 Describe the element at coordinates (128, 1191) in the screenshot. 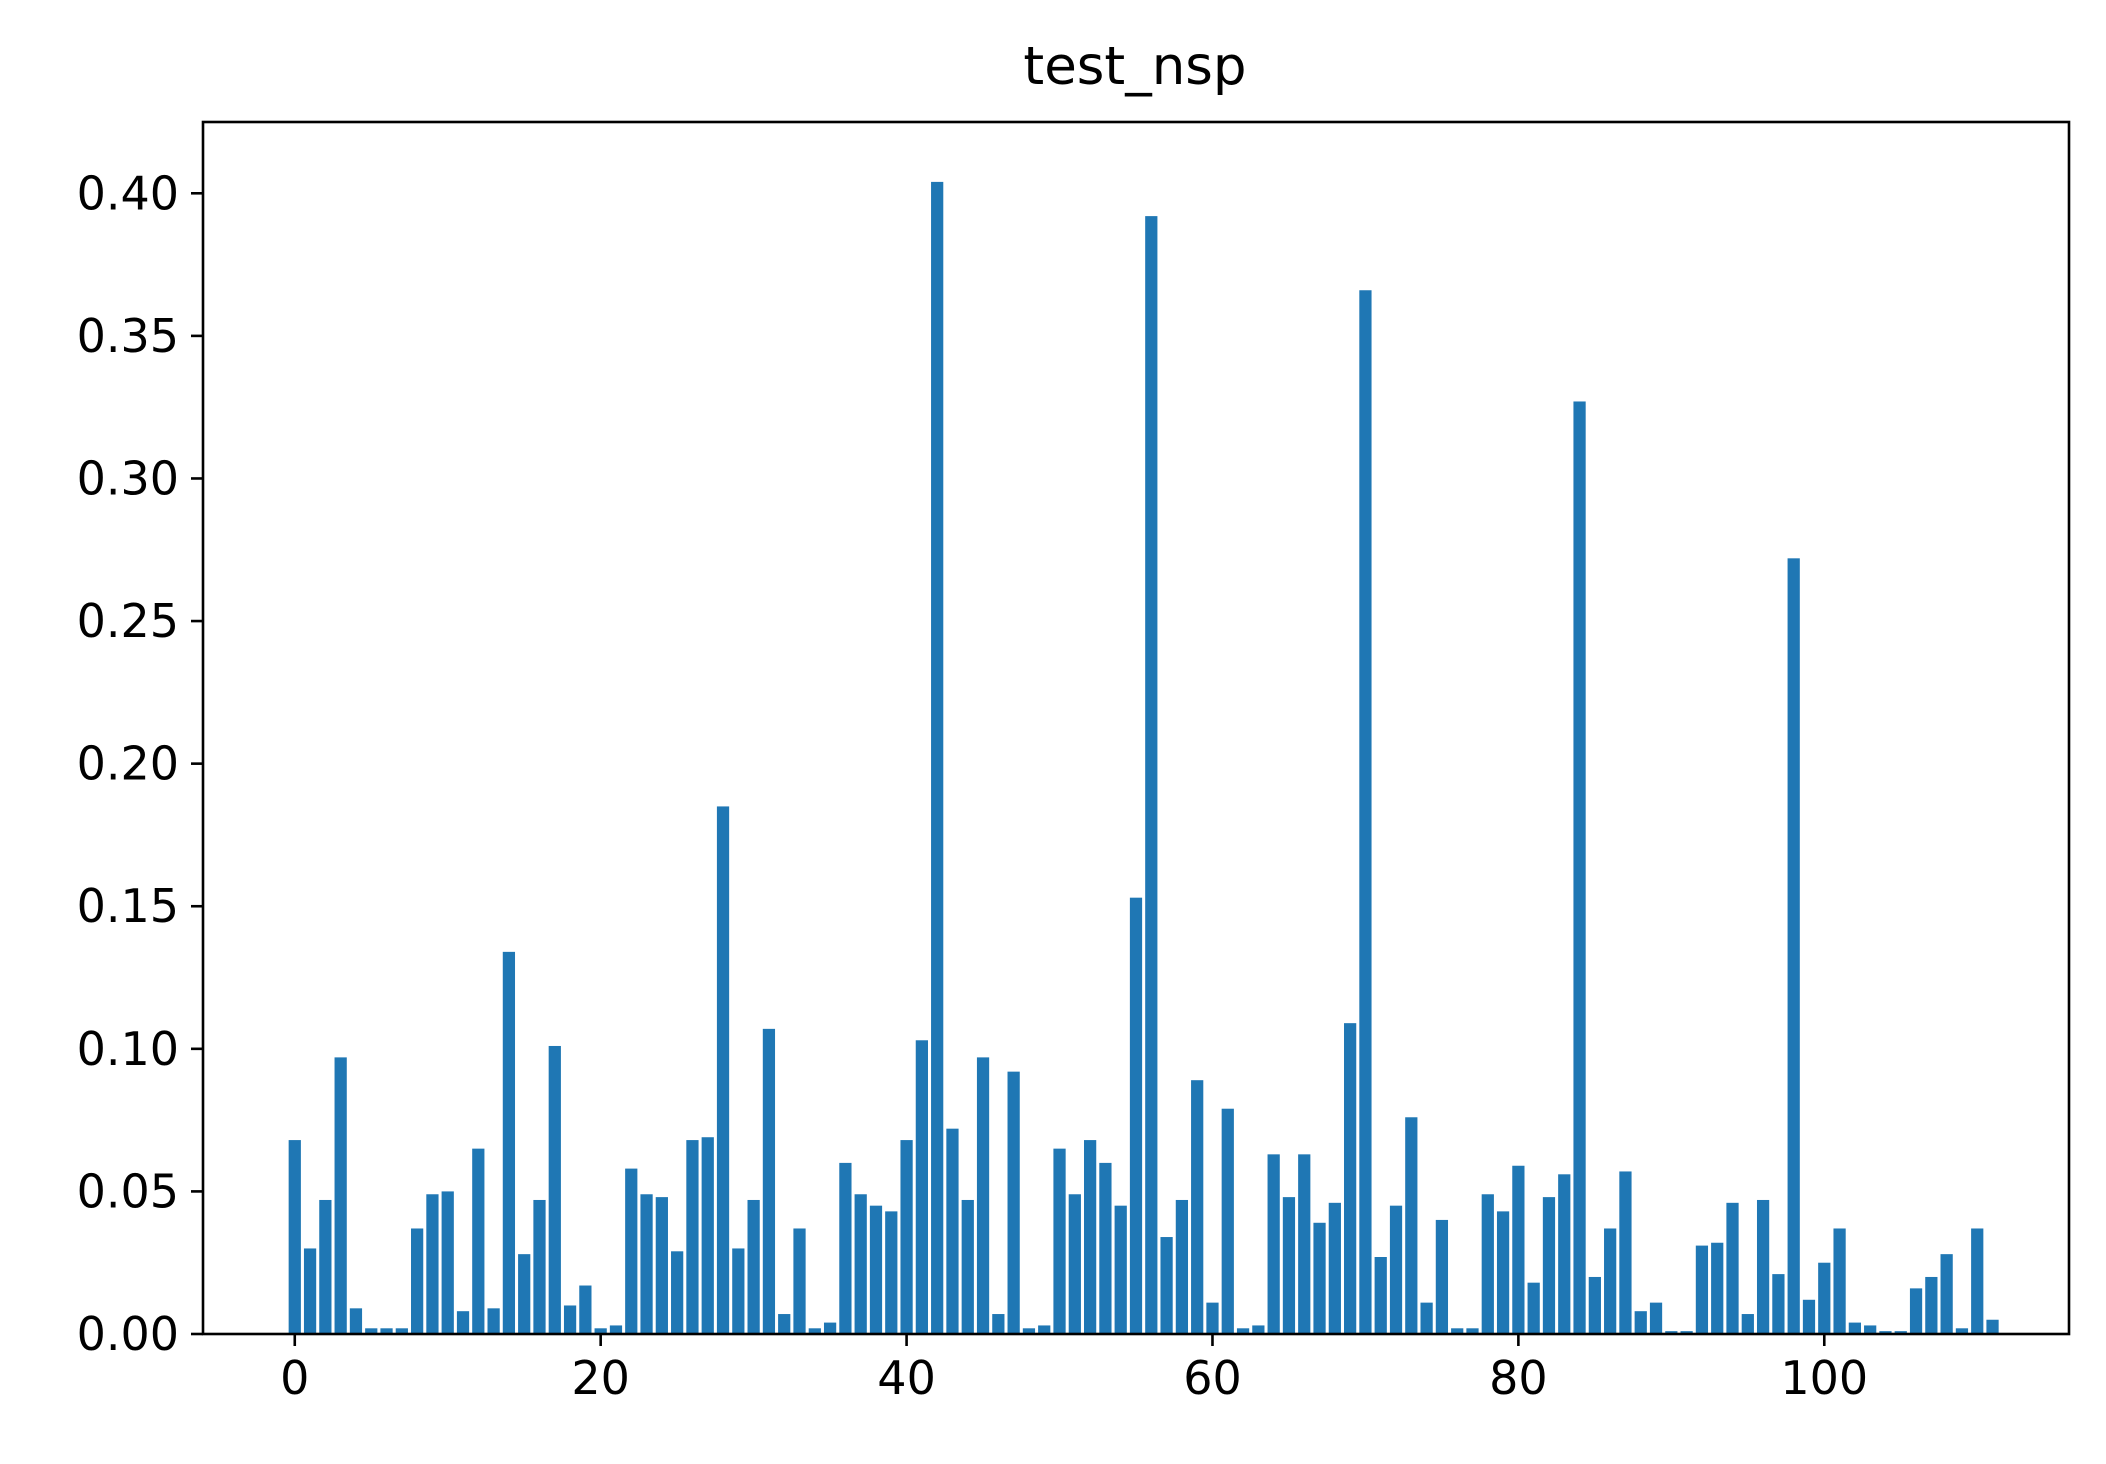

I see `y-tick-label: 0.05` at that location.